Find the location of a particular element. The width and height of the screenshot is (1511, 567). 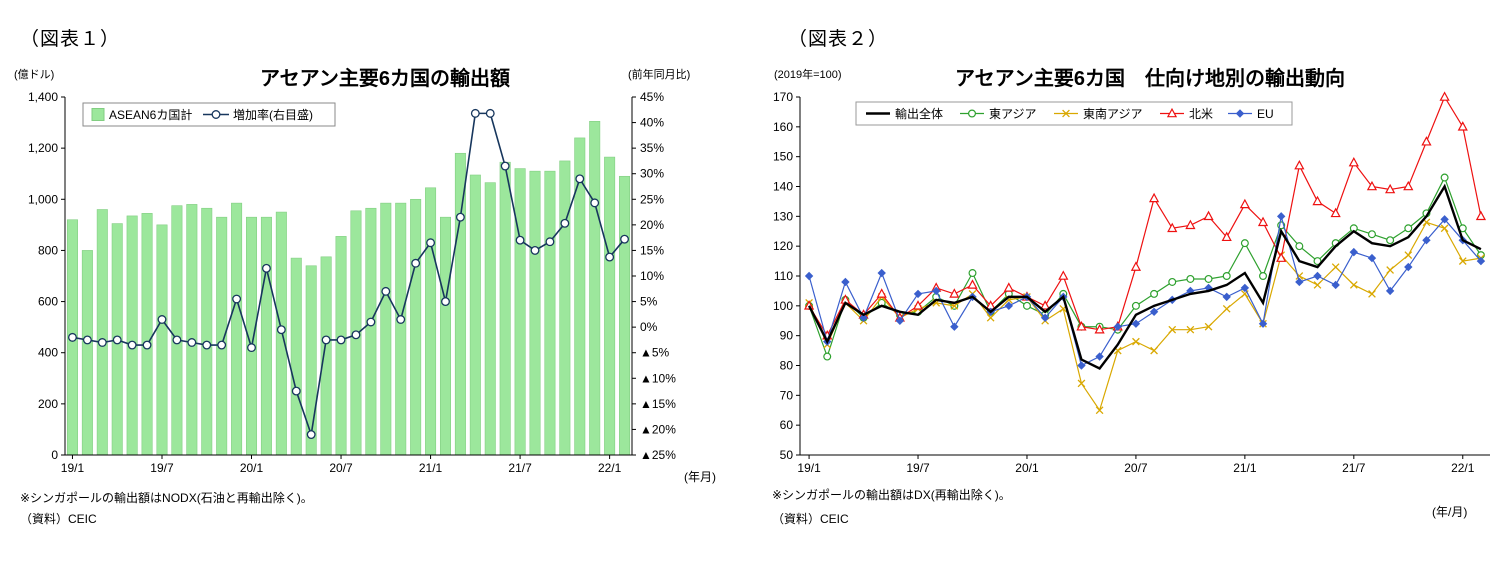

svg-text: 東南アジア is located at coordinates (1113, 113).